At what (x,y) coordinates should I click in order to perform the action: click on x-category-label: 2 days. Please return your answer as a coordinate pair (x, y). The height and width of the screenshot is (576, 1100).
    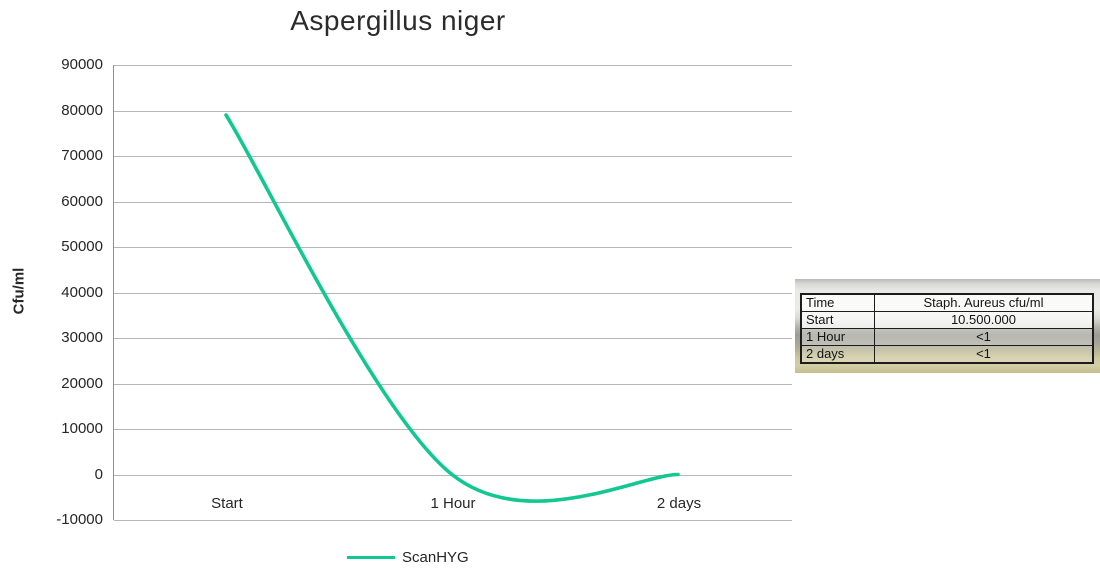
    Looking at the image, I should click on (679, 503).